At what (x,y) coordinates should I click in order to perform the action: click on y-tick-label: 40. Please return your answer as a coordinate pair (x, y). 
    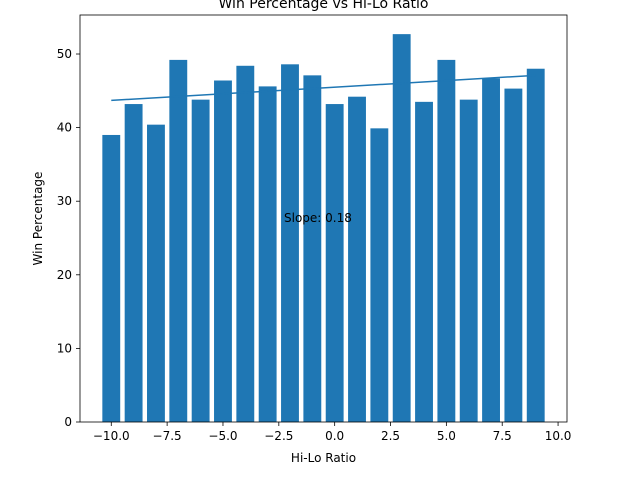
    Looking at the image, I should click on (64, 128).